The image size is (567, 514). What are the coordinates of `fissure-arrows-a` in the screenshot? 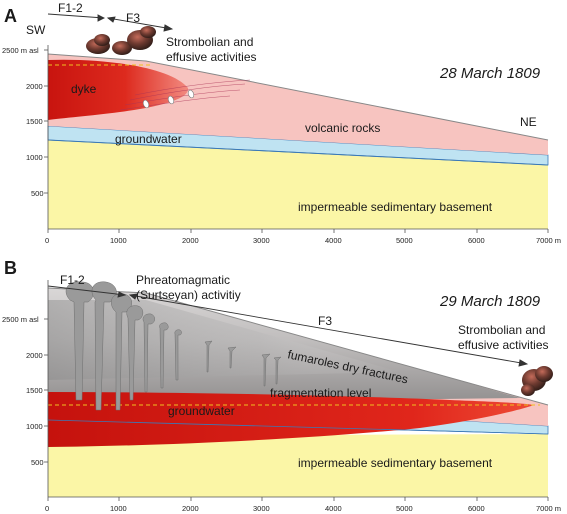 It's located at (110, 22).